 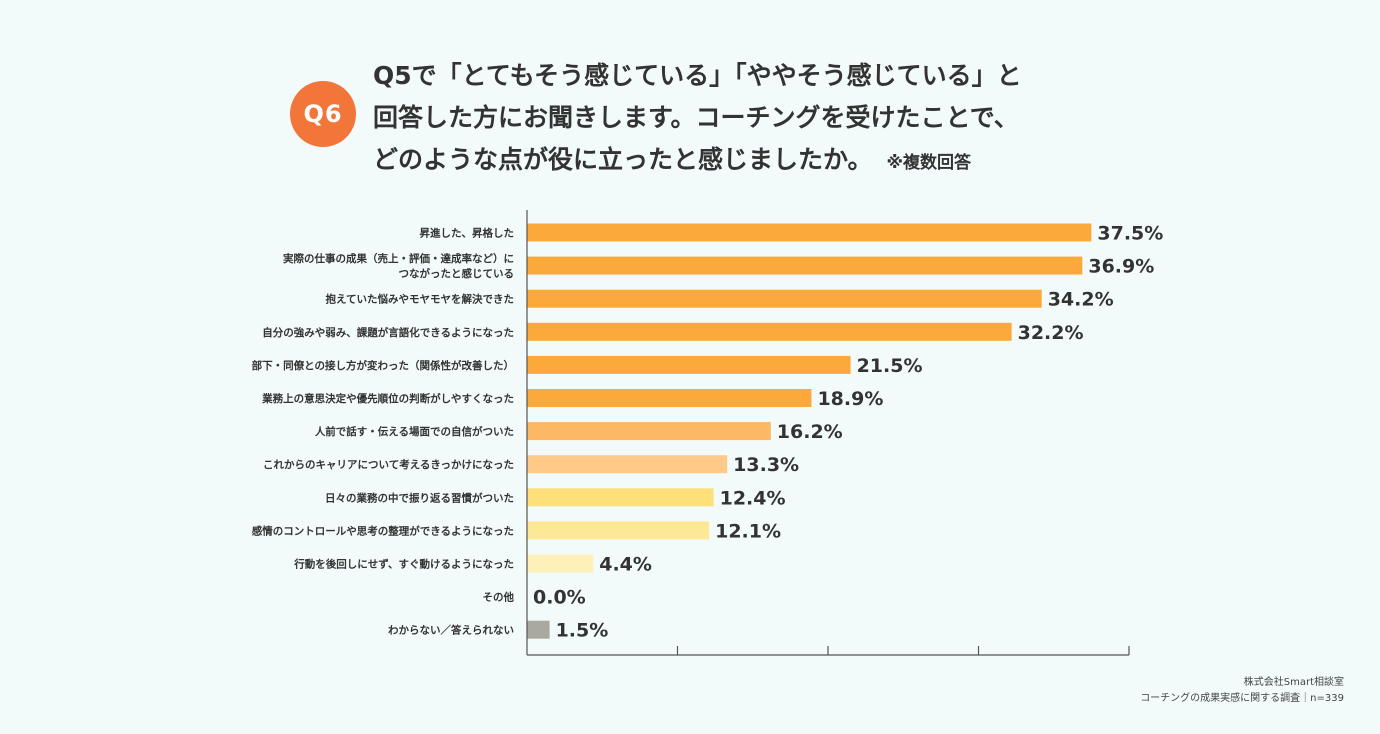 What do you see at coordinates (559, 598) in the screenshot?
I see `value-label-12: 0.0%` at bounding box center [559, 598].